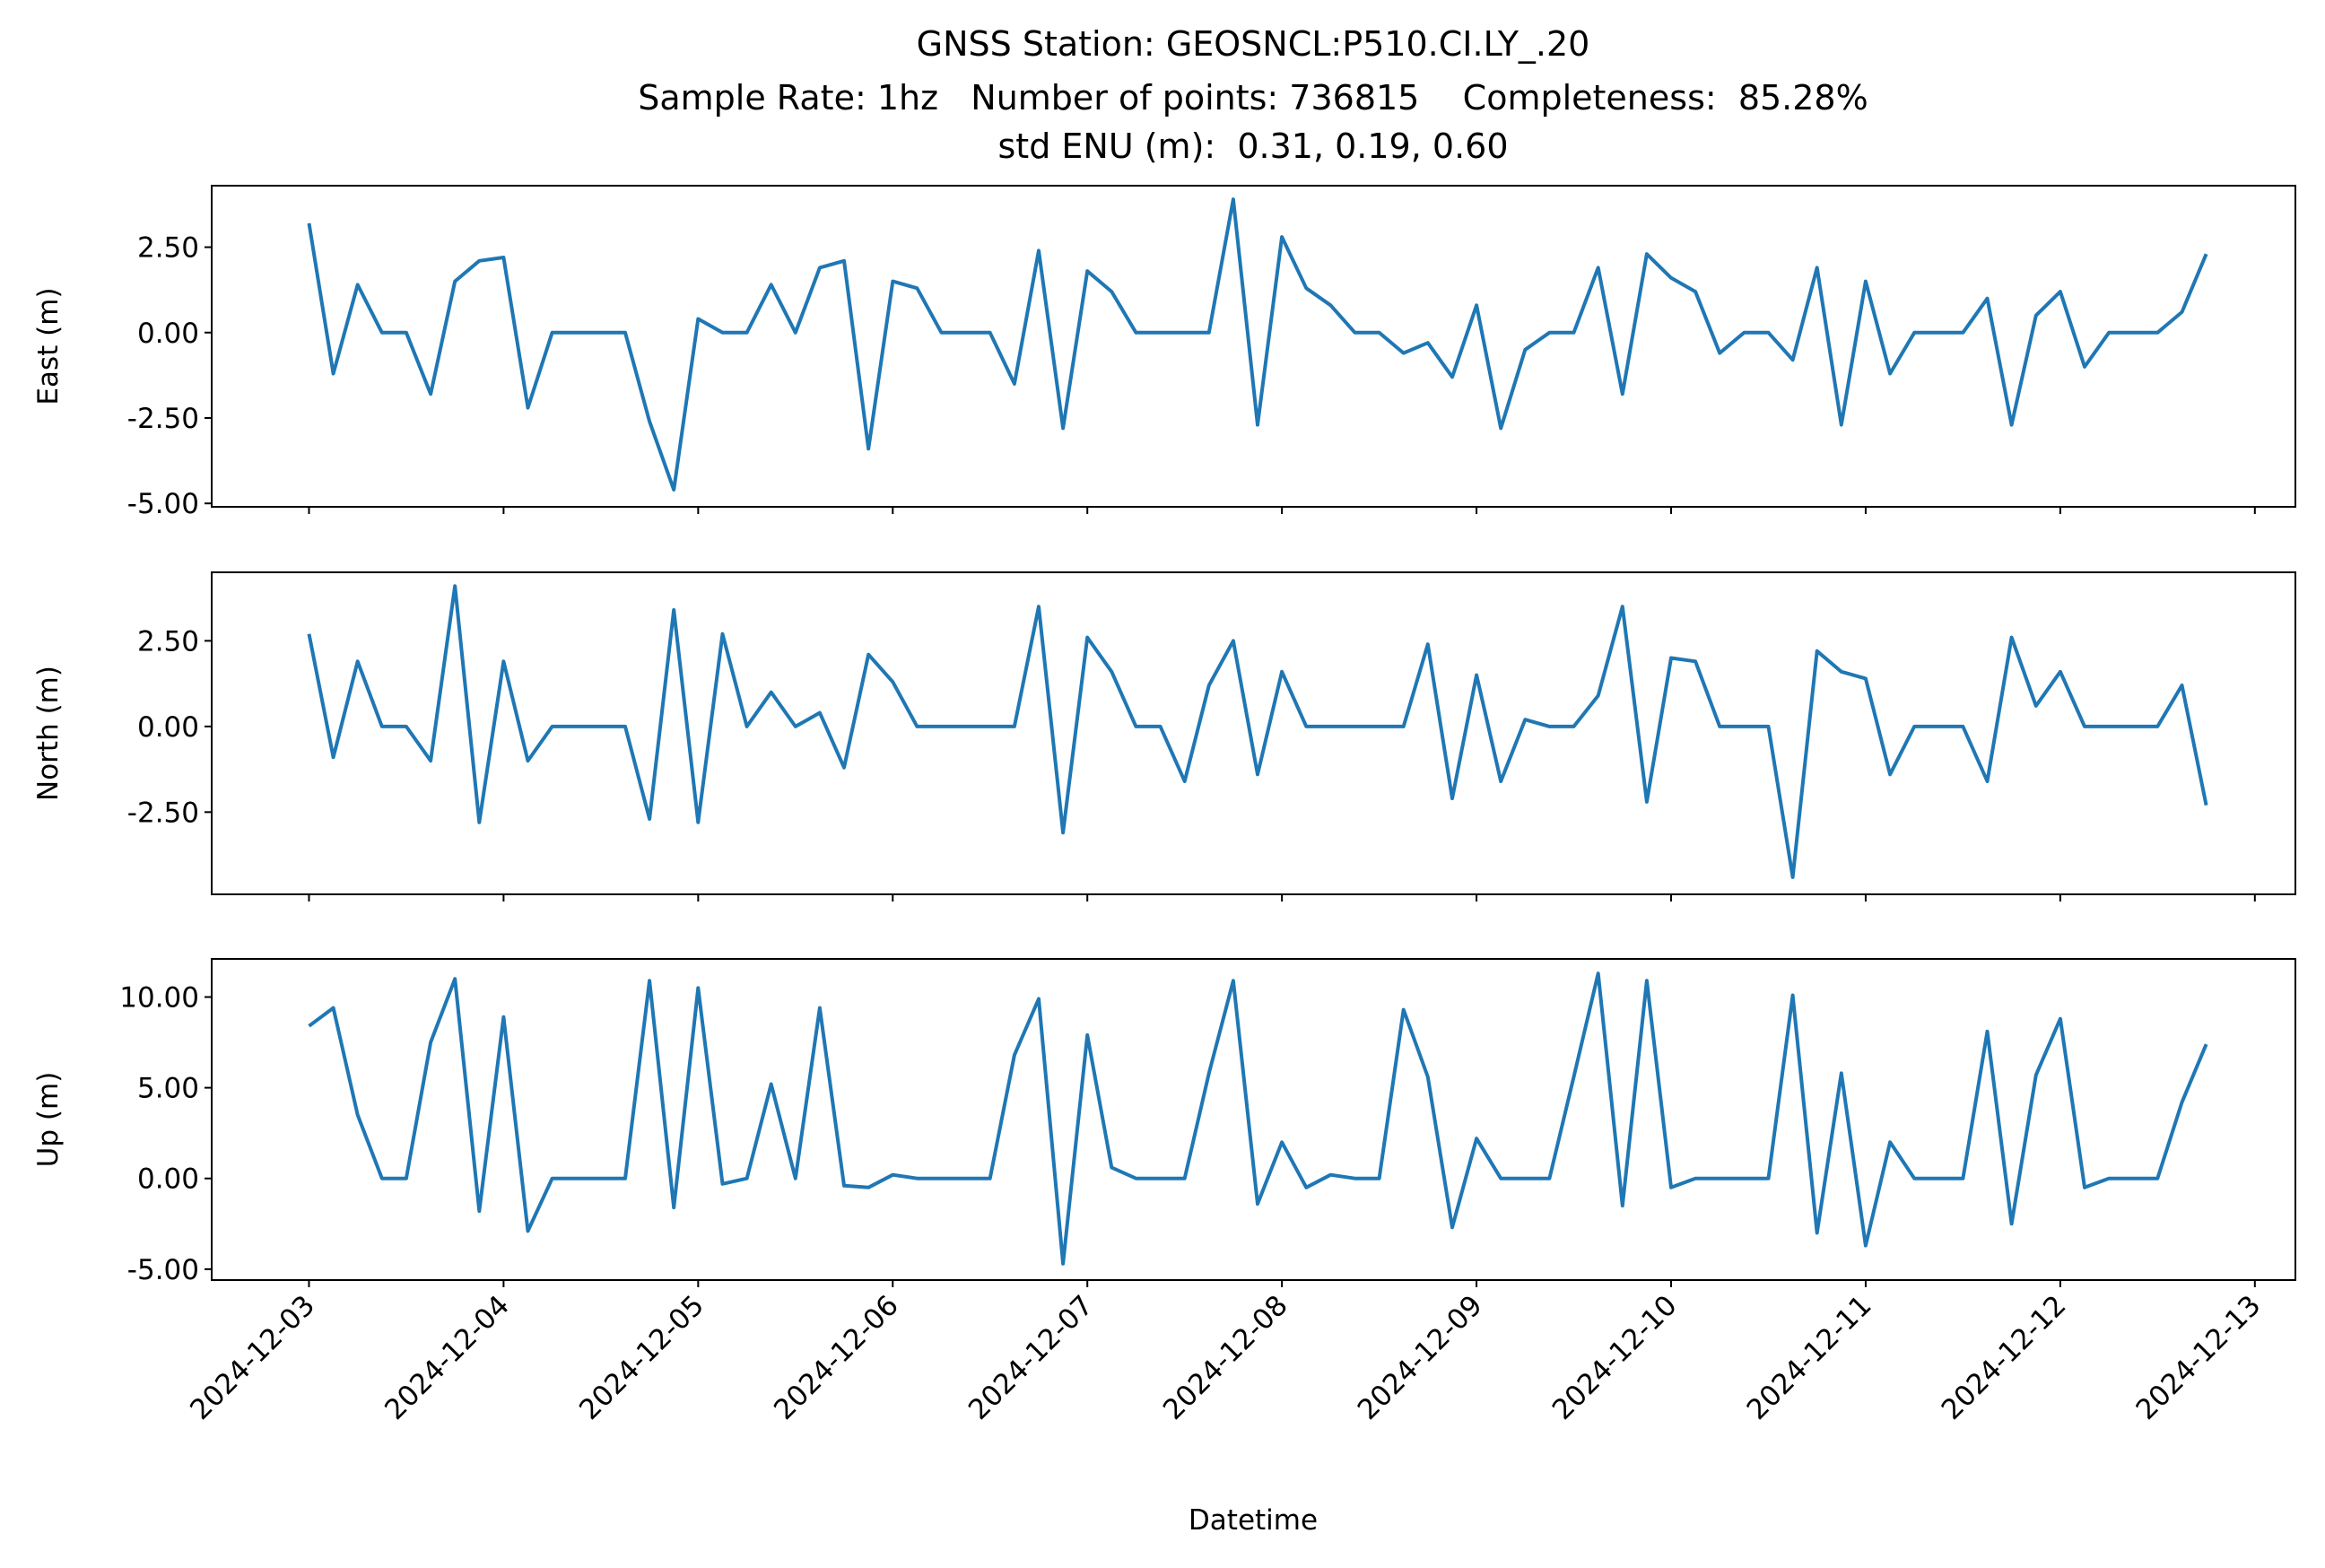 Image resolution: width=2325 pixels, height=1568 pixels. What do you see at coordinates (641, 1357) in the screenshot?
I see `x-tick-label: 2024-12-05` at bounding box center [641, 1357].